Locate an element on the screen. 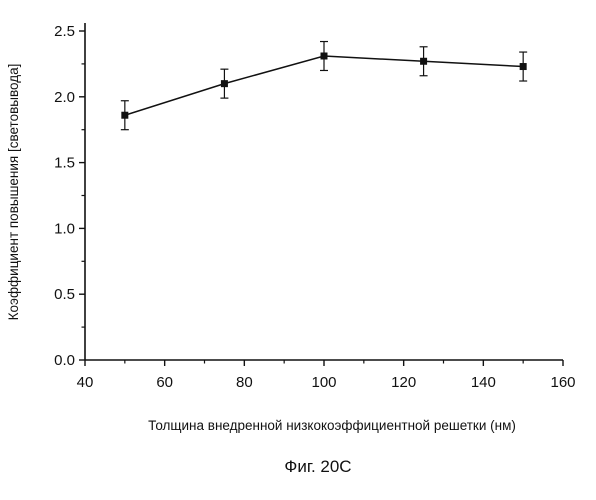  figure-caption: Фиг. 20С is located at coordinates (317, 466).